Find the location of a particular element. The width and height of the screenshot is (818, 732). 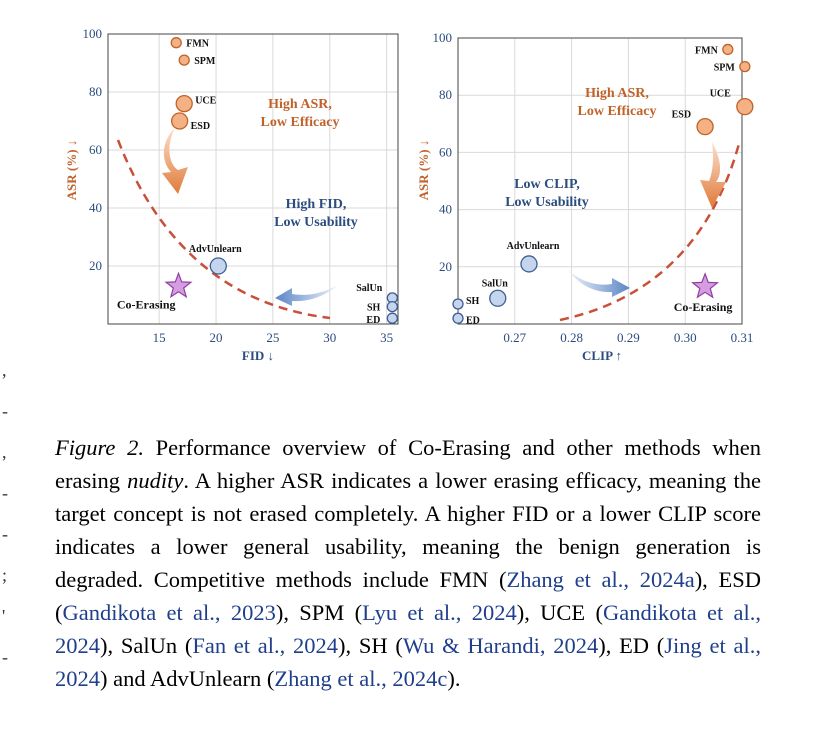

annotation-efficacy-right-line1: High ASR, is located at coordinates (617, 93).